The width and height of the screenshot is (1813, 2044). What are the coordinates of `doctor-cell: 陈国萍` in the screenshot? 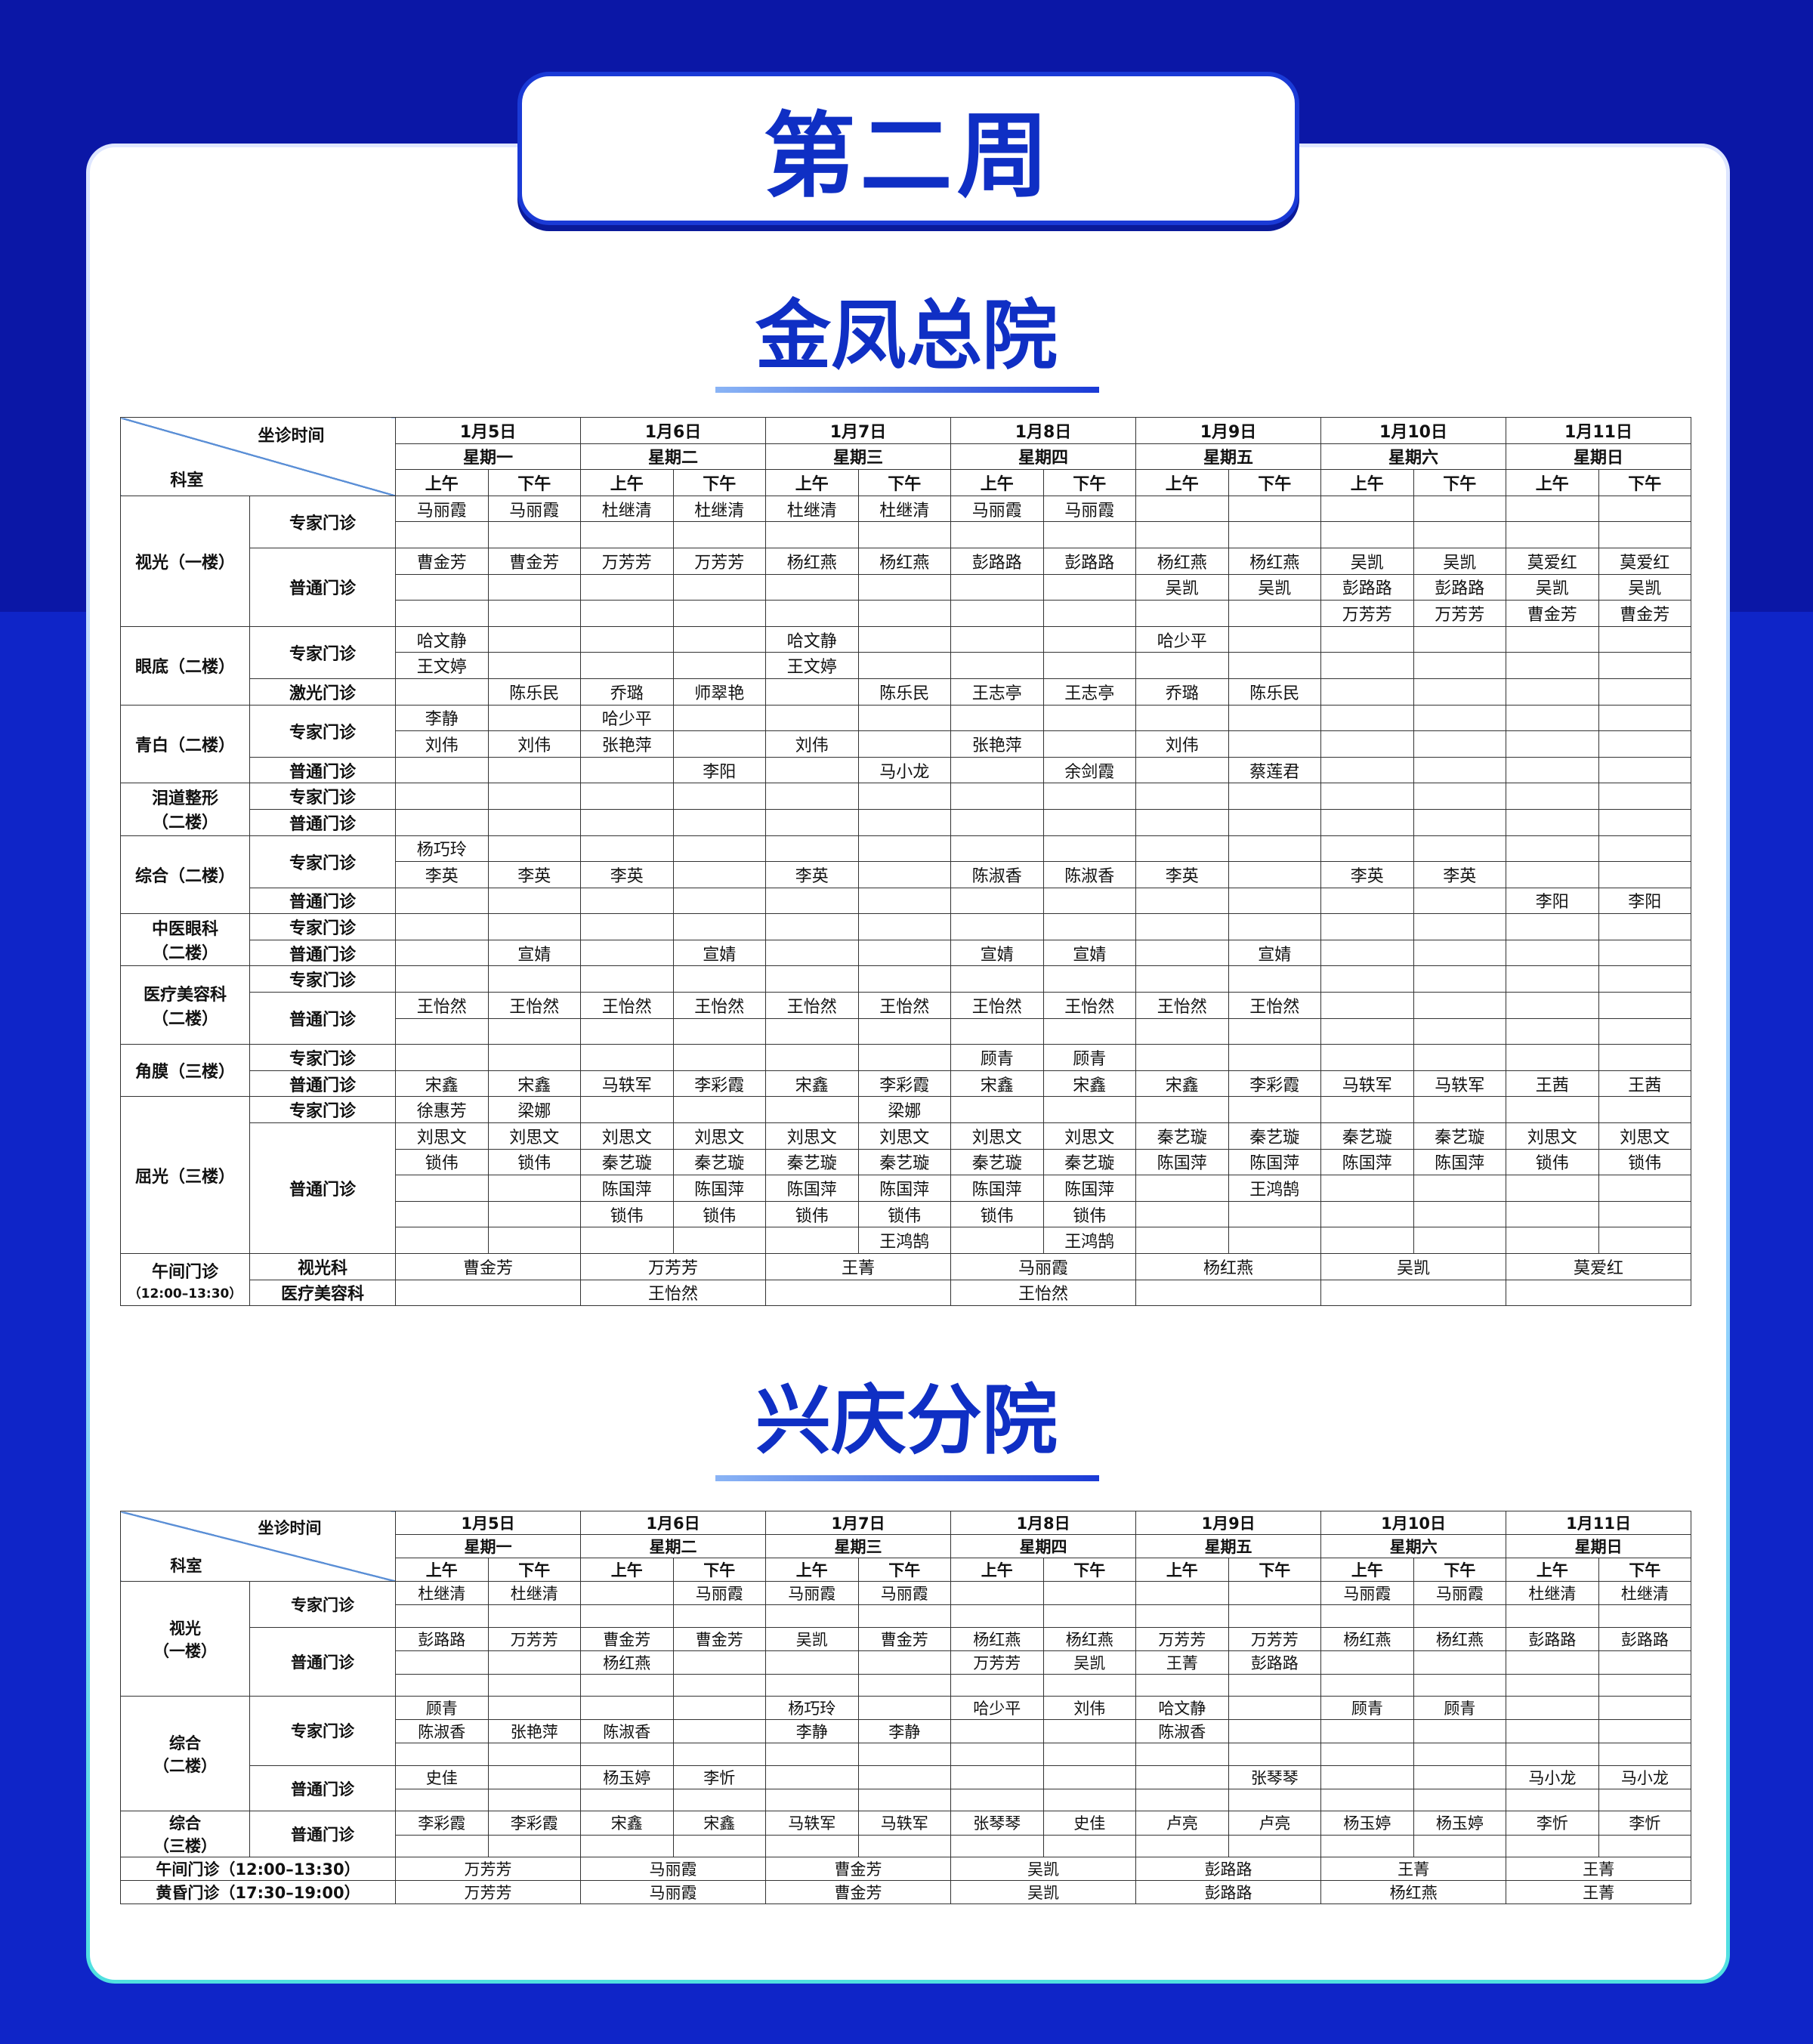 It's located at (812, 1188).